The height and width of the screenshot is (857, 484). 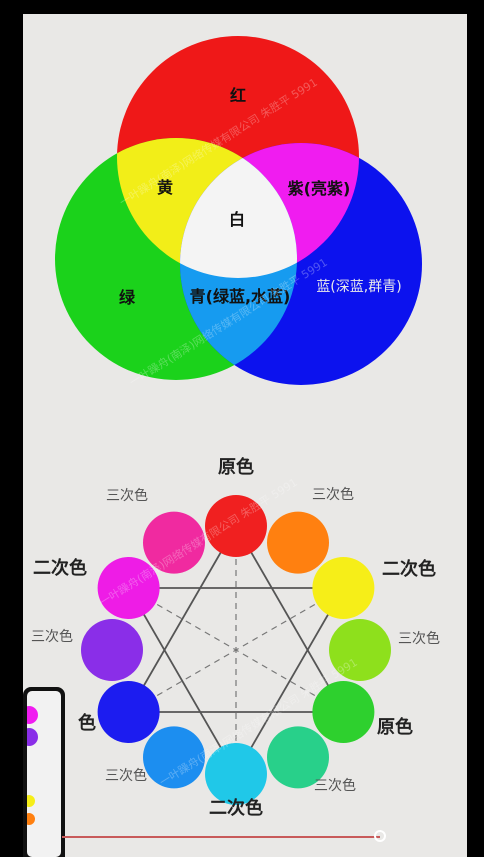 I want to click on venn-label-magenta: 紫(亮紫), so click(x=319, y=188).